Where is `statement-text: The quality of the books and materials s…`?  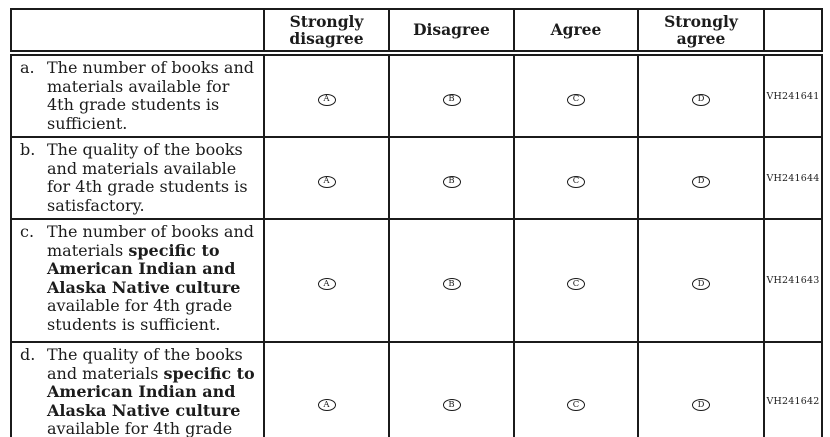 statement-text: The quality of the books and materials s… is located at coordinates (151, 391).